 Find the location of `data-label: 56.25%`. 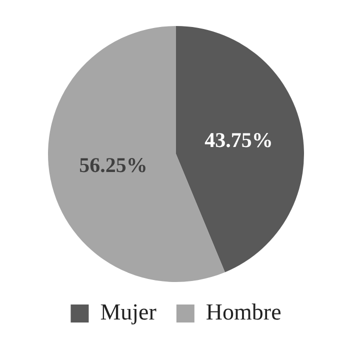

data-label: 56.25% is located at coordinates (113, 164).